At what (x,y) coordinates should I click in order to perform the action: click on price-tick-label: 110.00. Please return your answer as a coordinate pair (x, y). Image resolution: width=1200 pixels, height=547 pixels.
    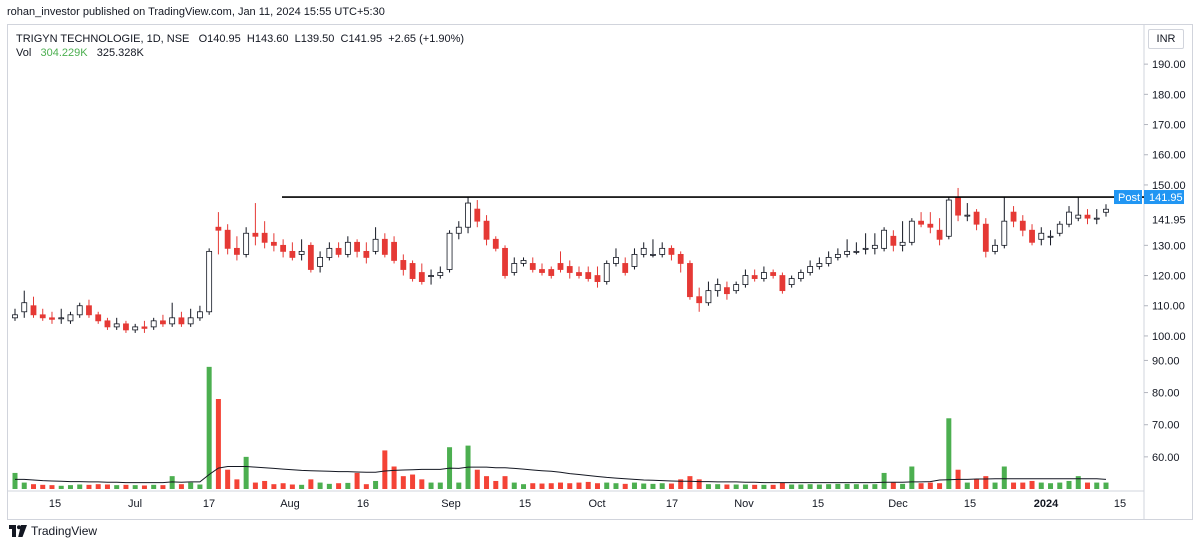
    Looking at the image, I should click on (1168, 307).